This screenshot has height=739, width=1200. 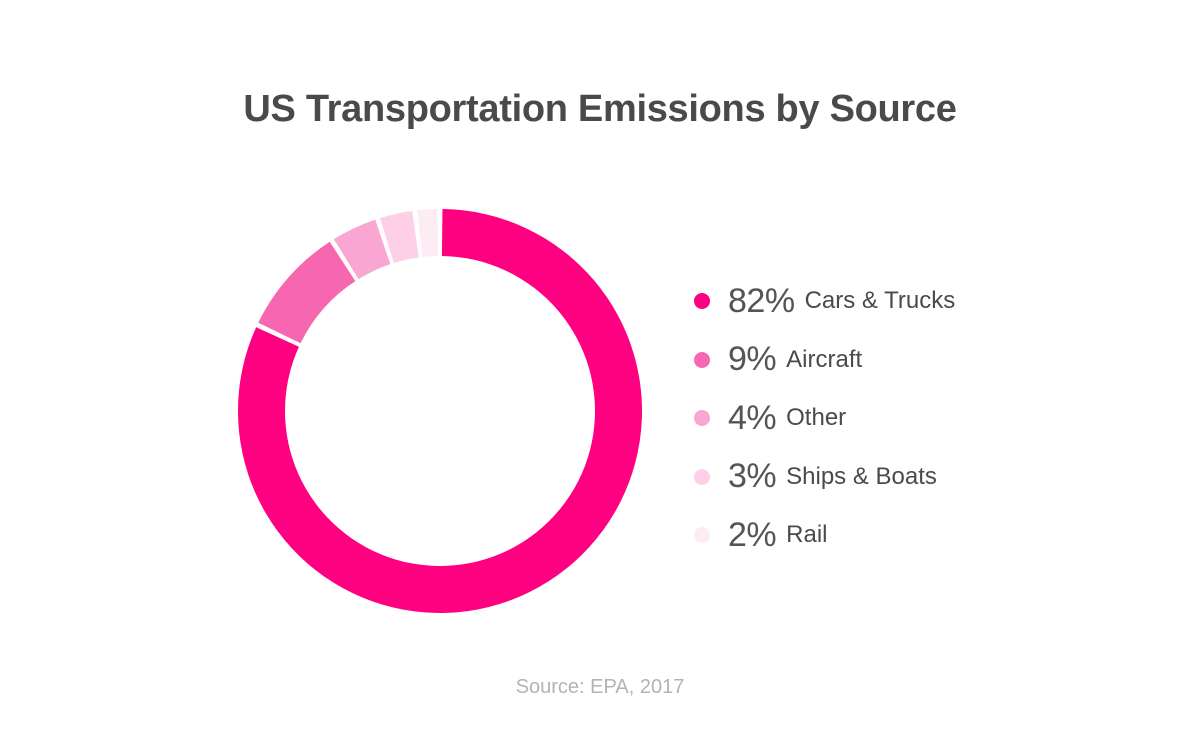 What do you see at coordinates (752, 417) in the screenshot?
I see `legend-percent: 4%` at bounding box center [752, 417].